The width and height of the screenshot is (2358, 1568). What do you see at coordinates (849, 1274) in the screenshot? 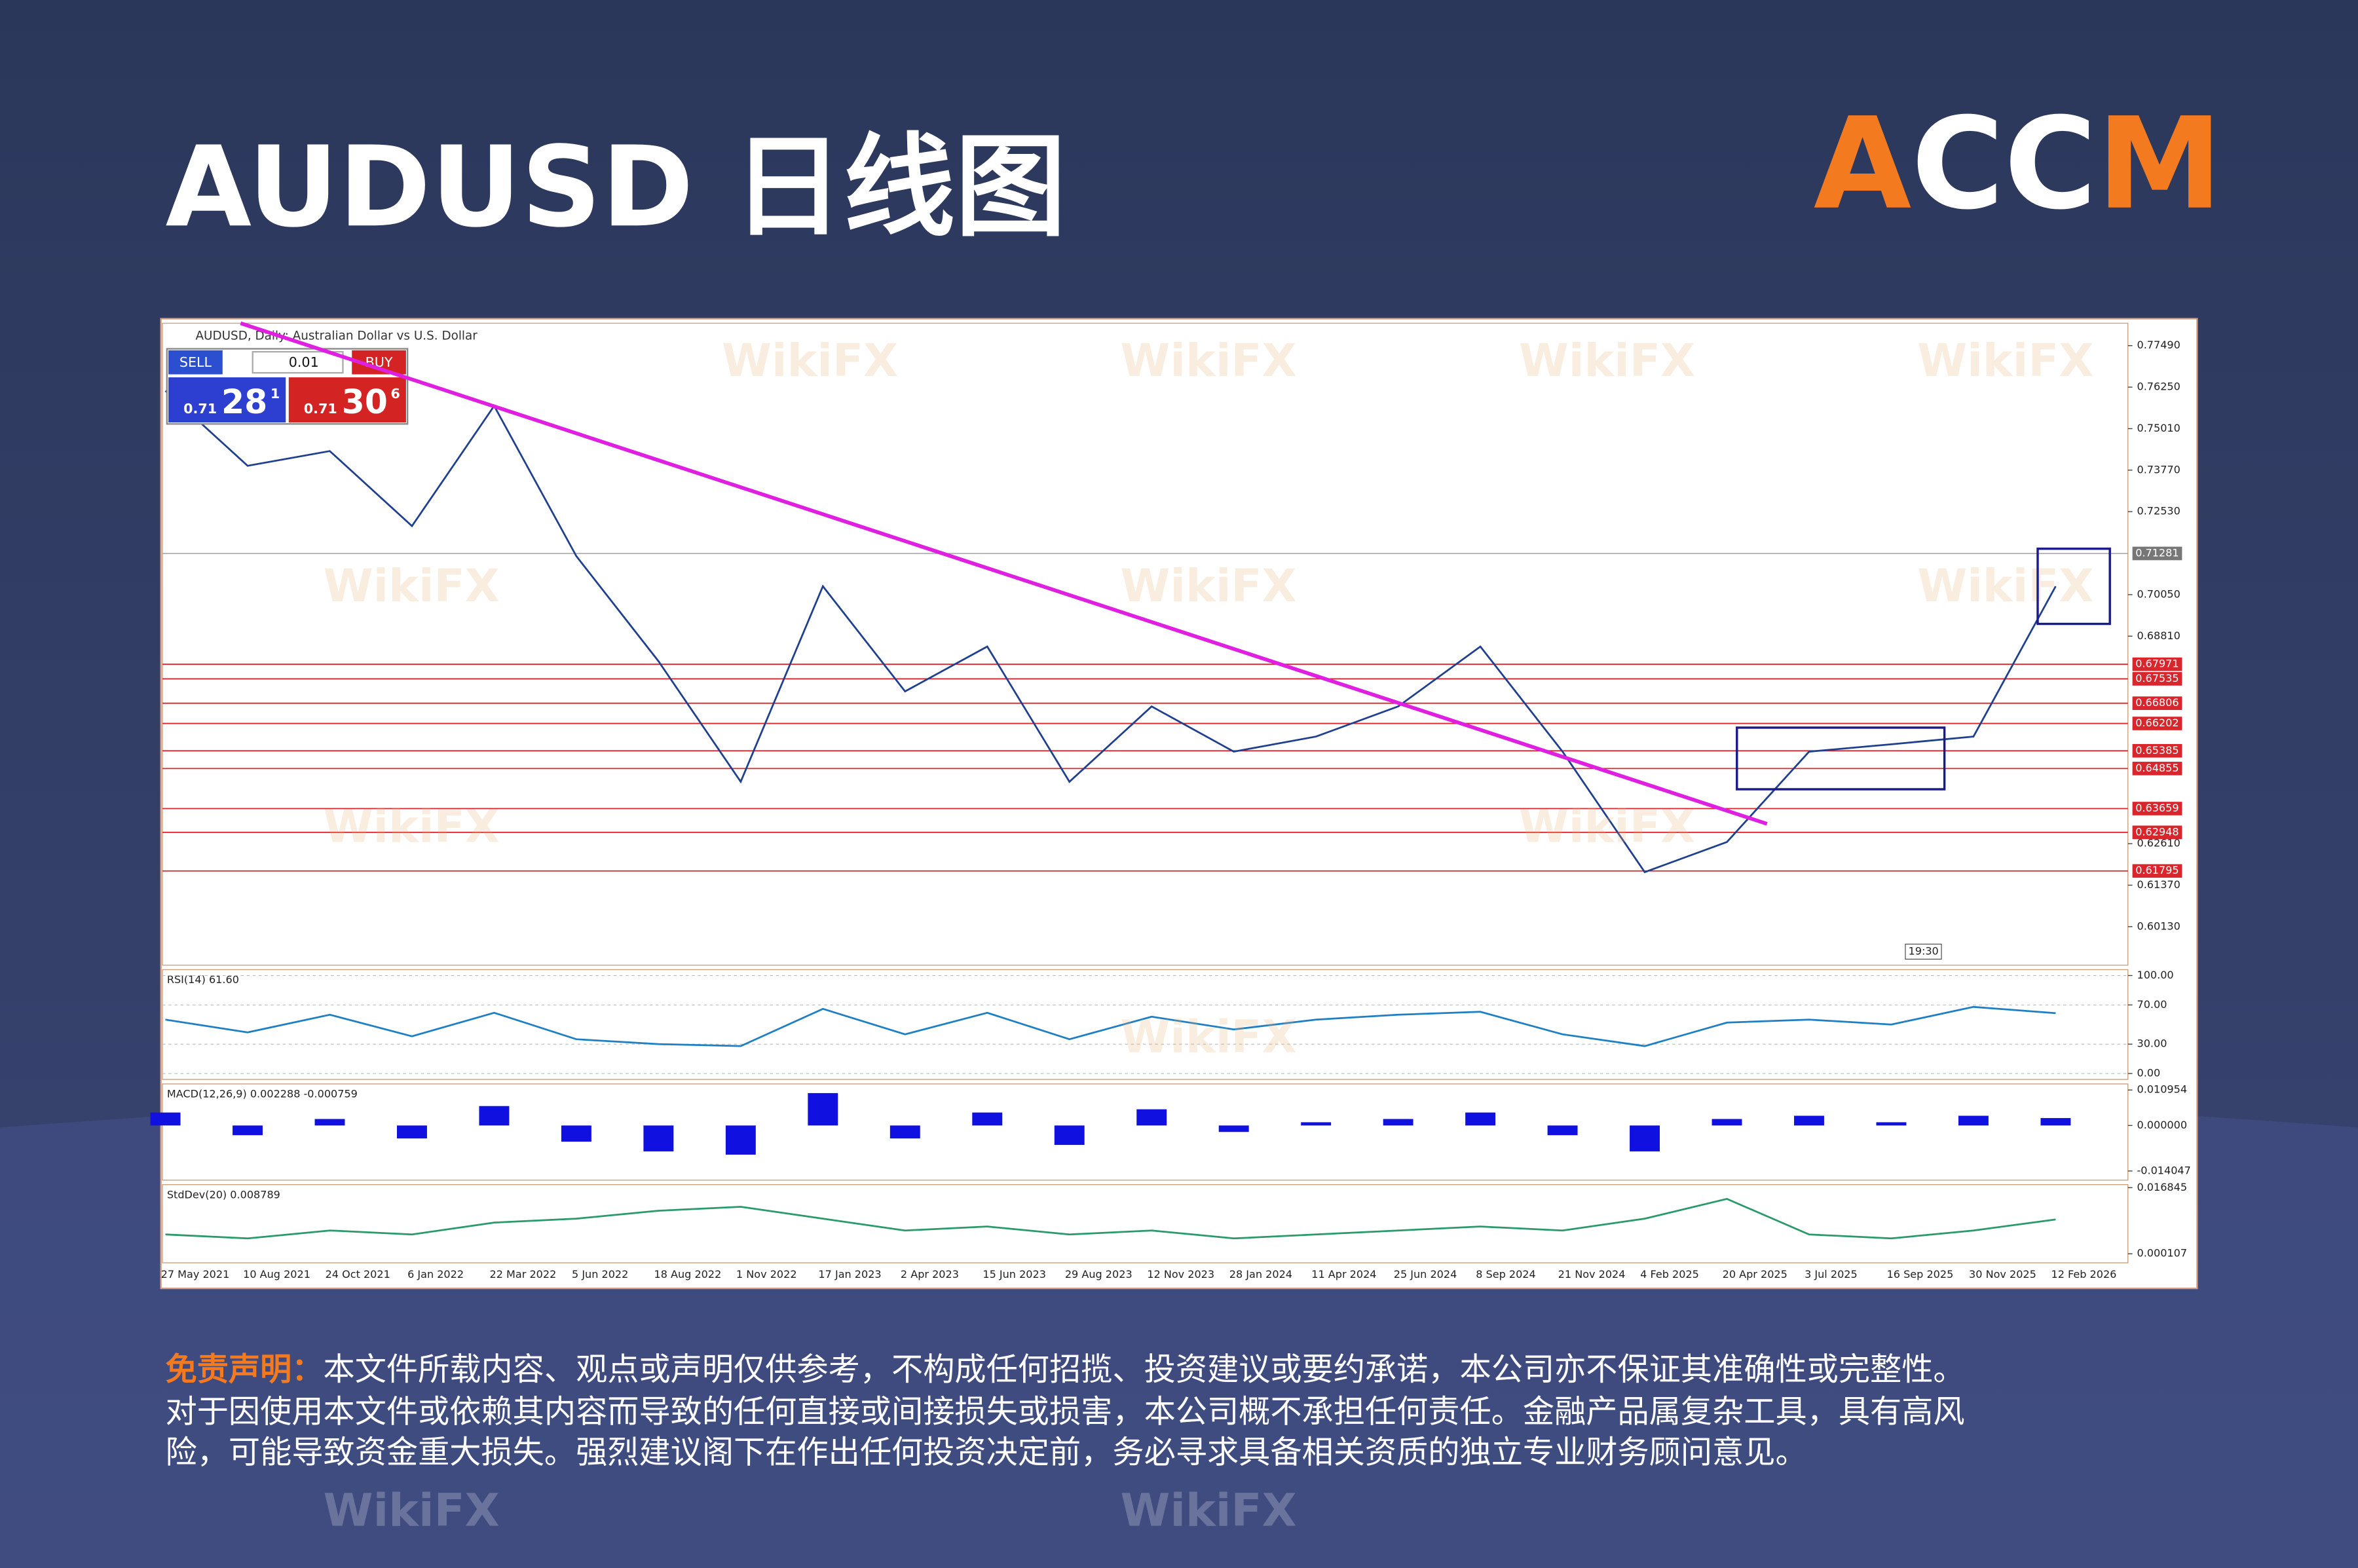
I see `x-tick-label: 17 Jan 2023` at bounding box center [849, 1274].